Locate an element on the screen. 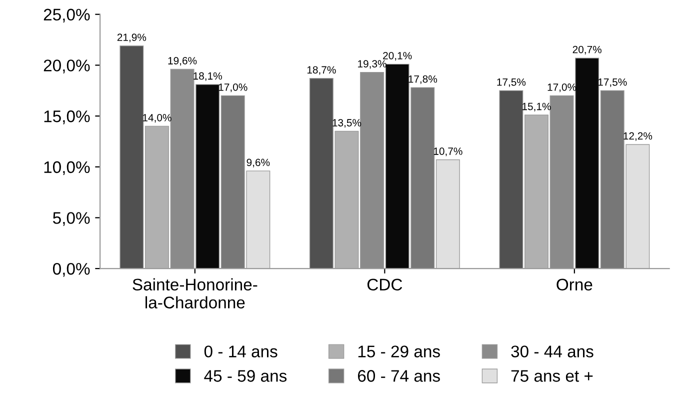 The width and height of the screenshot is (690, 410). data-label: 12,2% is located at coordinates (638, 136).